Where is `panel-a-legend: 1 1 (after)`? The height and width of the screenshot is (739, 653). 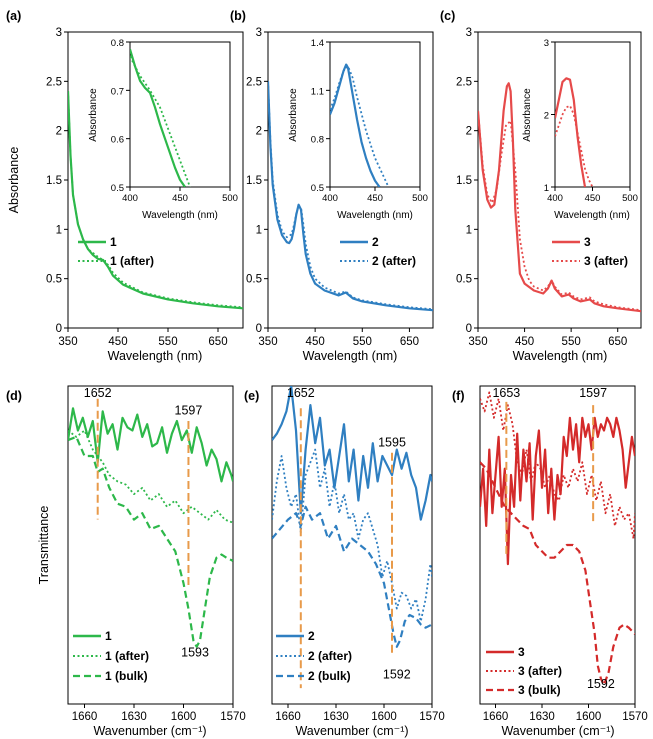
panel-a-legend: 1 1 (after) is located at coordinates (116, 251).